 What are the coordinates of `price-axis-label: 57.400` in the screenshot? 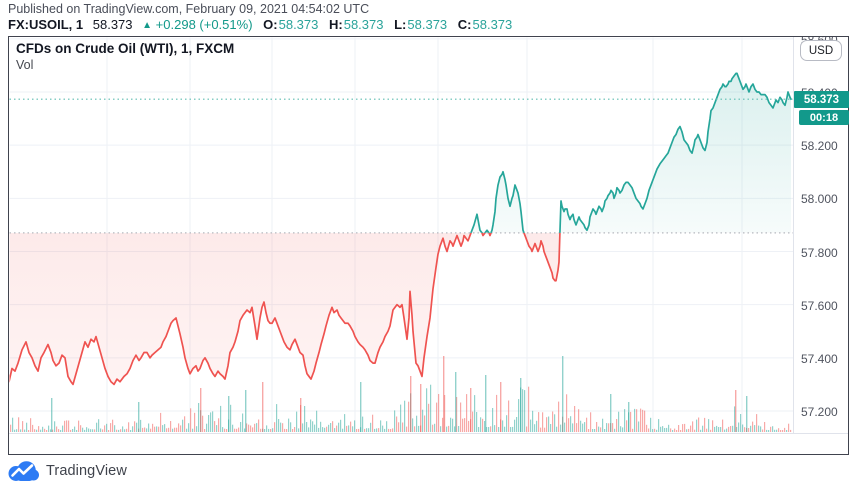 It's located at (819, 358).